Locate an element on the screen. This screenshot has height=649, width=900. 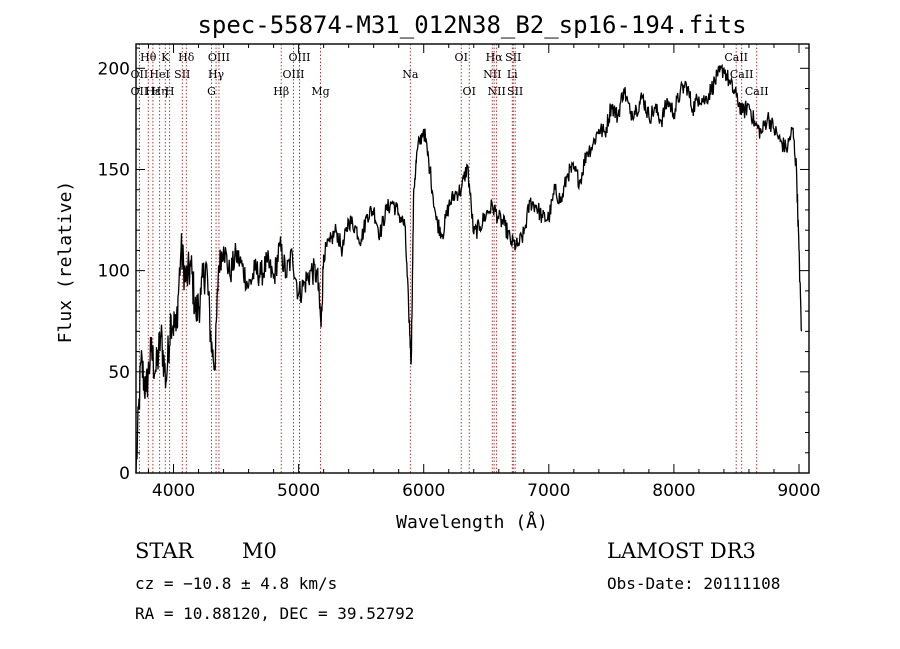
y-tick-label: 50 is located at coordinates (119, 373).